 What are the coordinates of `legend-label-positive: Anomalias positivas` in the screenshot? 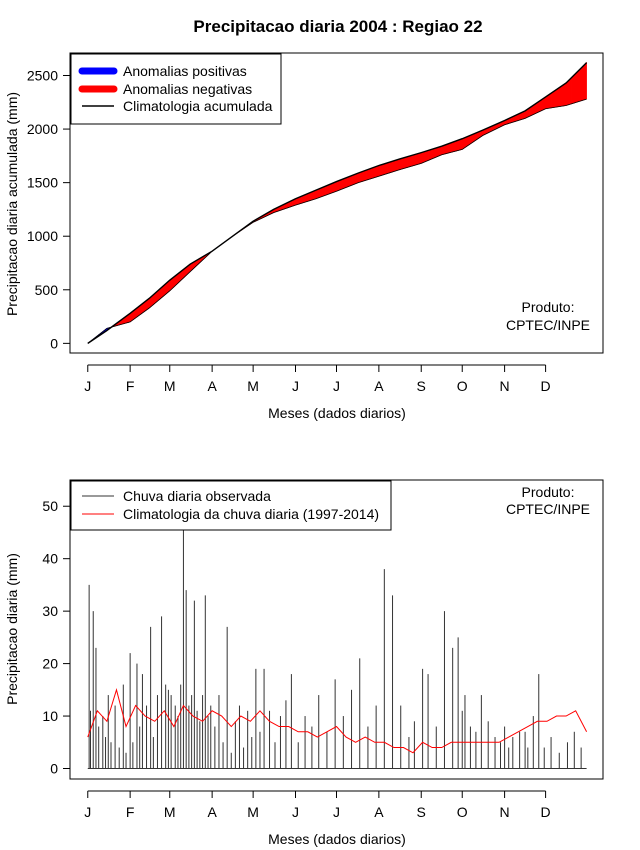 It's located at (185, 71).